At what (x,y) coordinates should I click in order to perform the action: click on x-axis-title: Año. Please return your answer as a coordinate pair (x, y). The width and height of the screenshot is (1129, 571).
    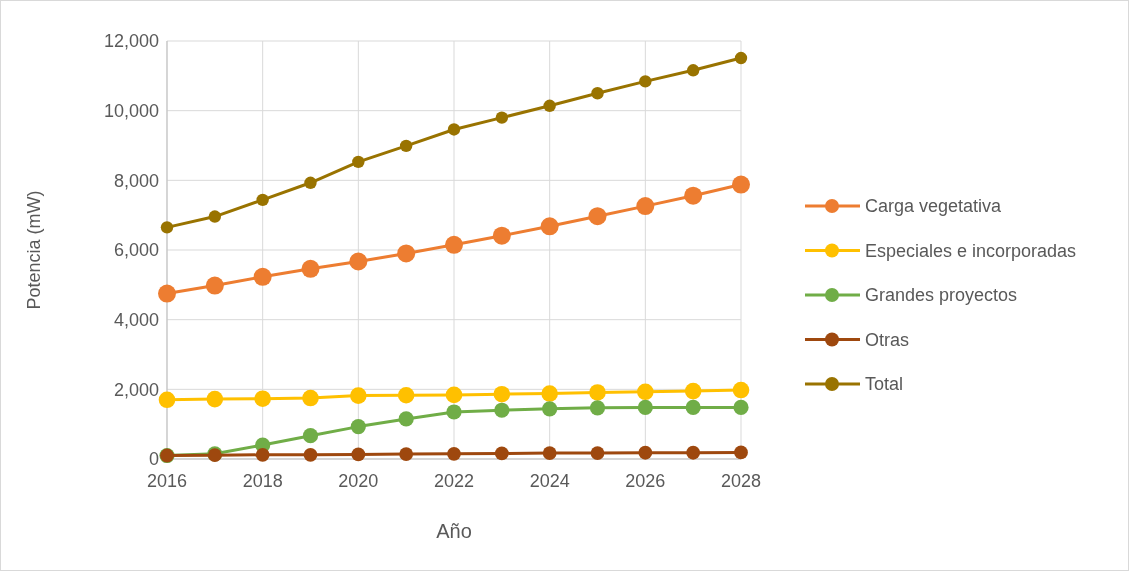
    Looking at the image, I should click on (454, 531).